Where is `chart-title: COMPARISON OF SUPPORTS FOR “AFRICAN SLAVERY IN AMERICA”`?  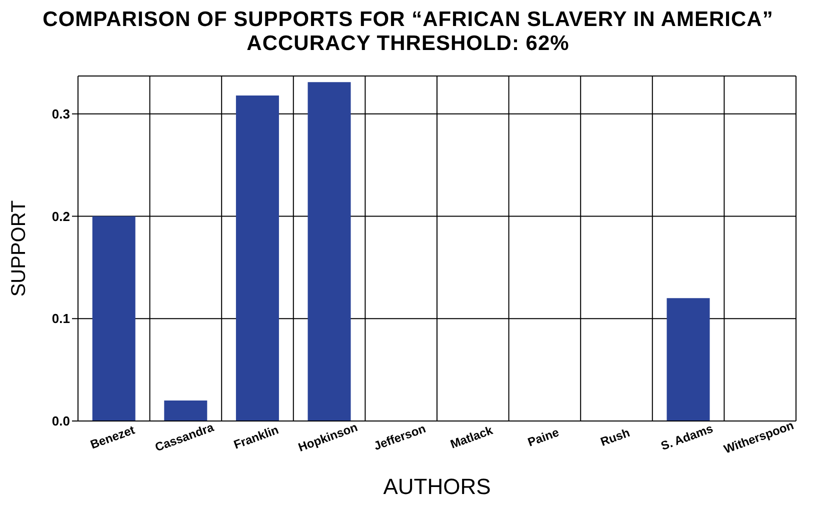
chart-title: COMPARISON OF SUPPORTS FOR “AFRICAN SLAVERY IN AMERICA” is located at coordinates (408, 20).